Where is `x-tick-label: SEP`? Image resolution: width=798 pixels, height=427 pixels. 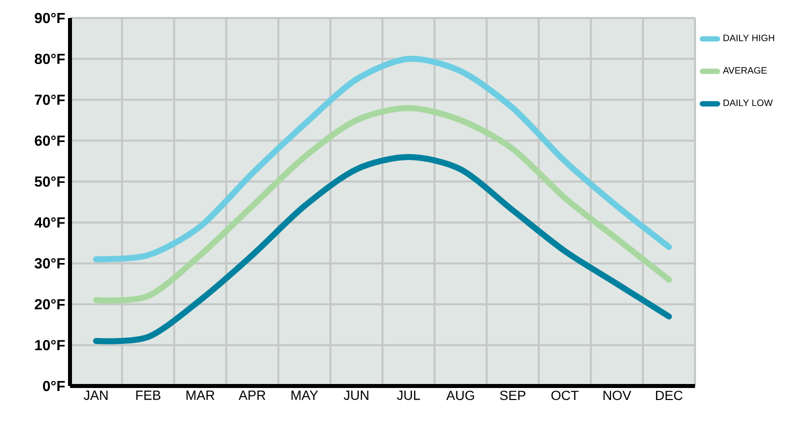
x-tick-label: SEP is located at coordinates (513, 395).